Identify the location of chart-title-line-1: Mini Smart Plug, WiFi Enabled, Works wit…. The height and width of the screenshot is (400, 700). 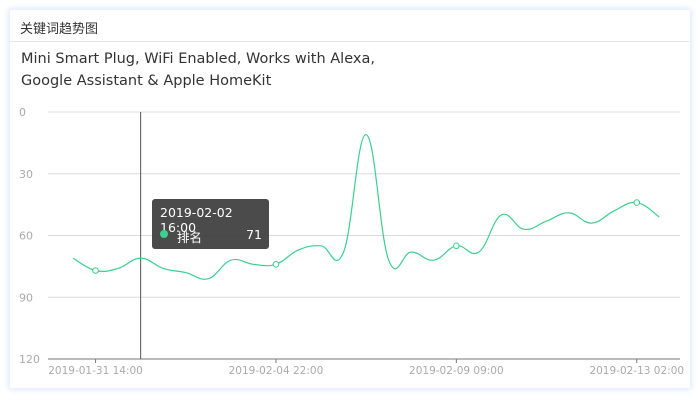
(198, 59).